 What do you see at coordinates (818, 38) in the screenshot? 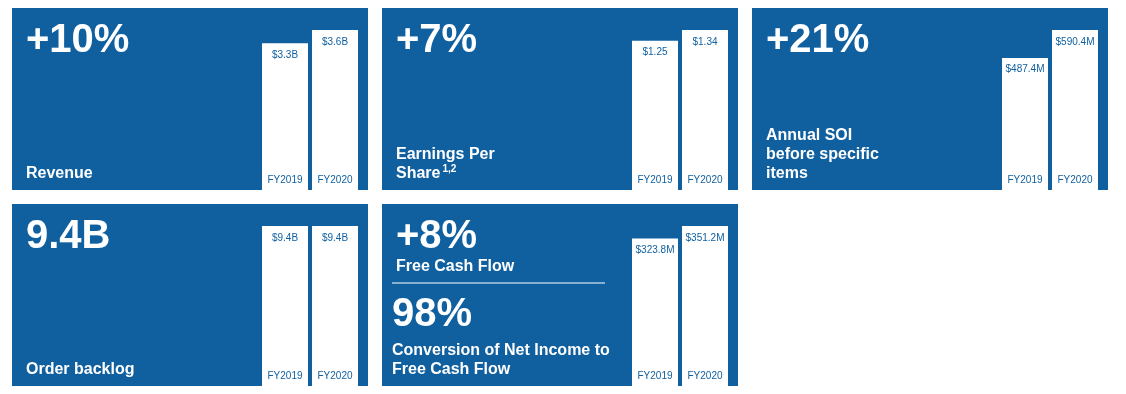
I see `chart-title: +21%` at bounding box center [818, 38].